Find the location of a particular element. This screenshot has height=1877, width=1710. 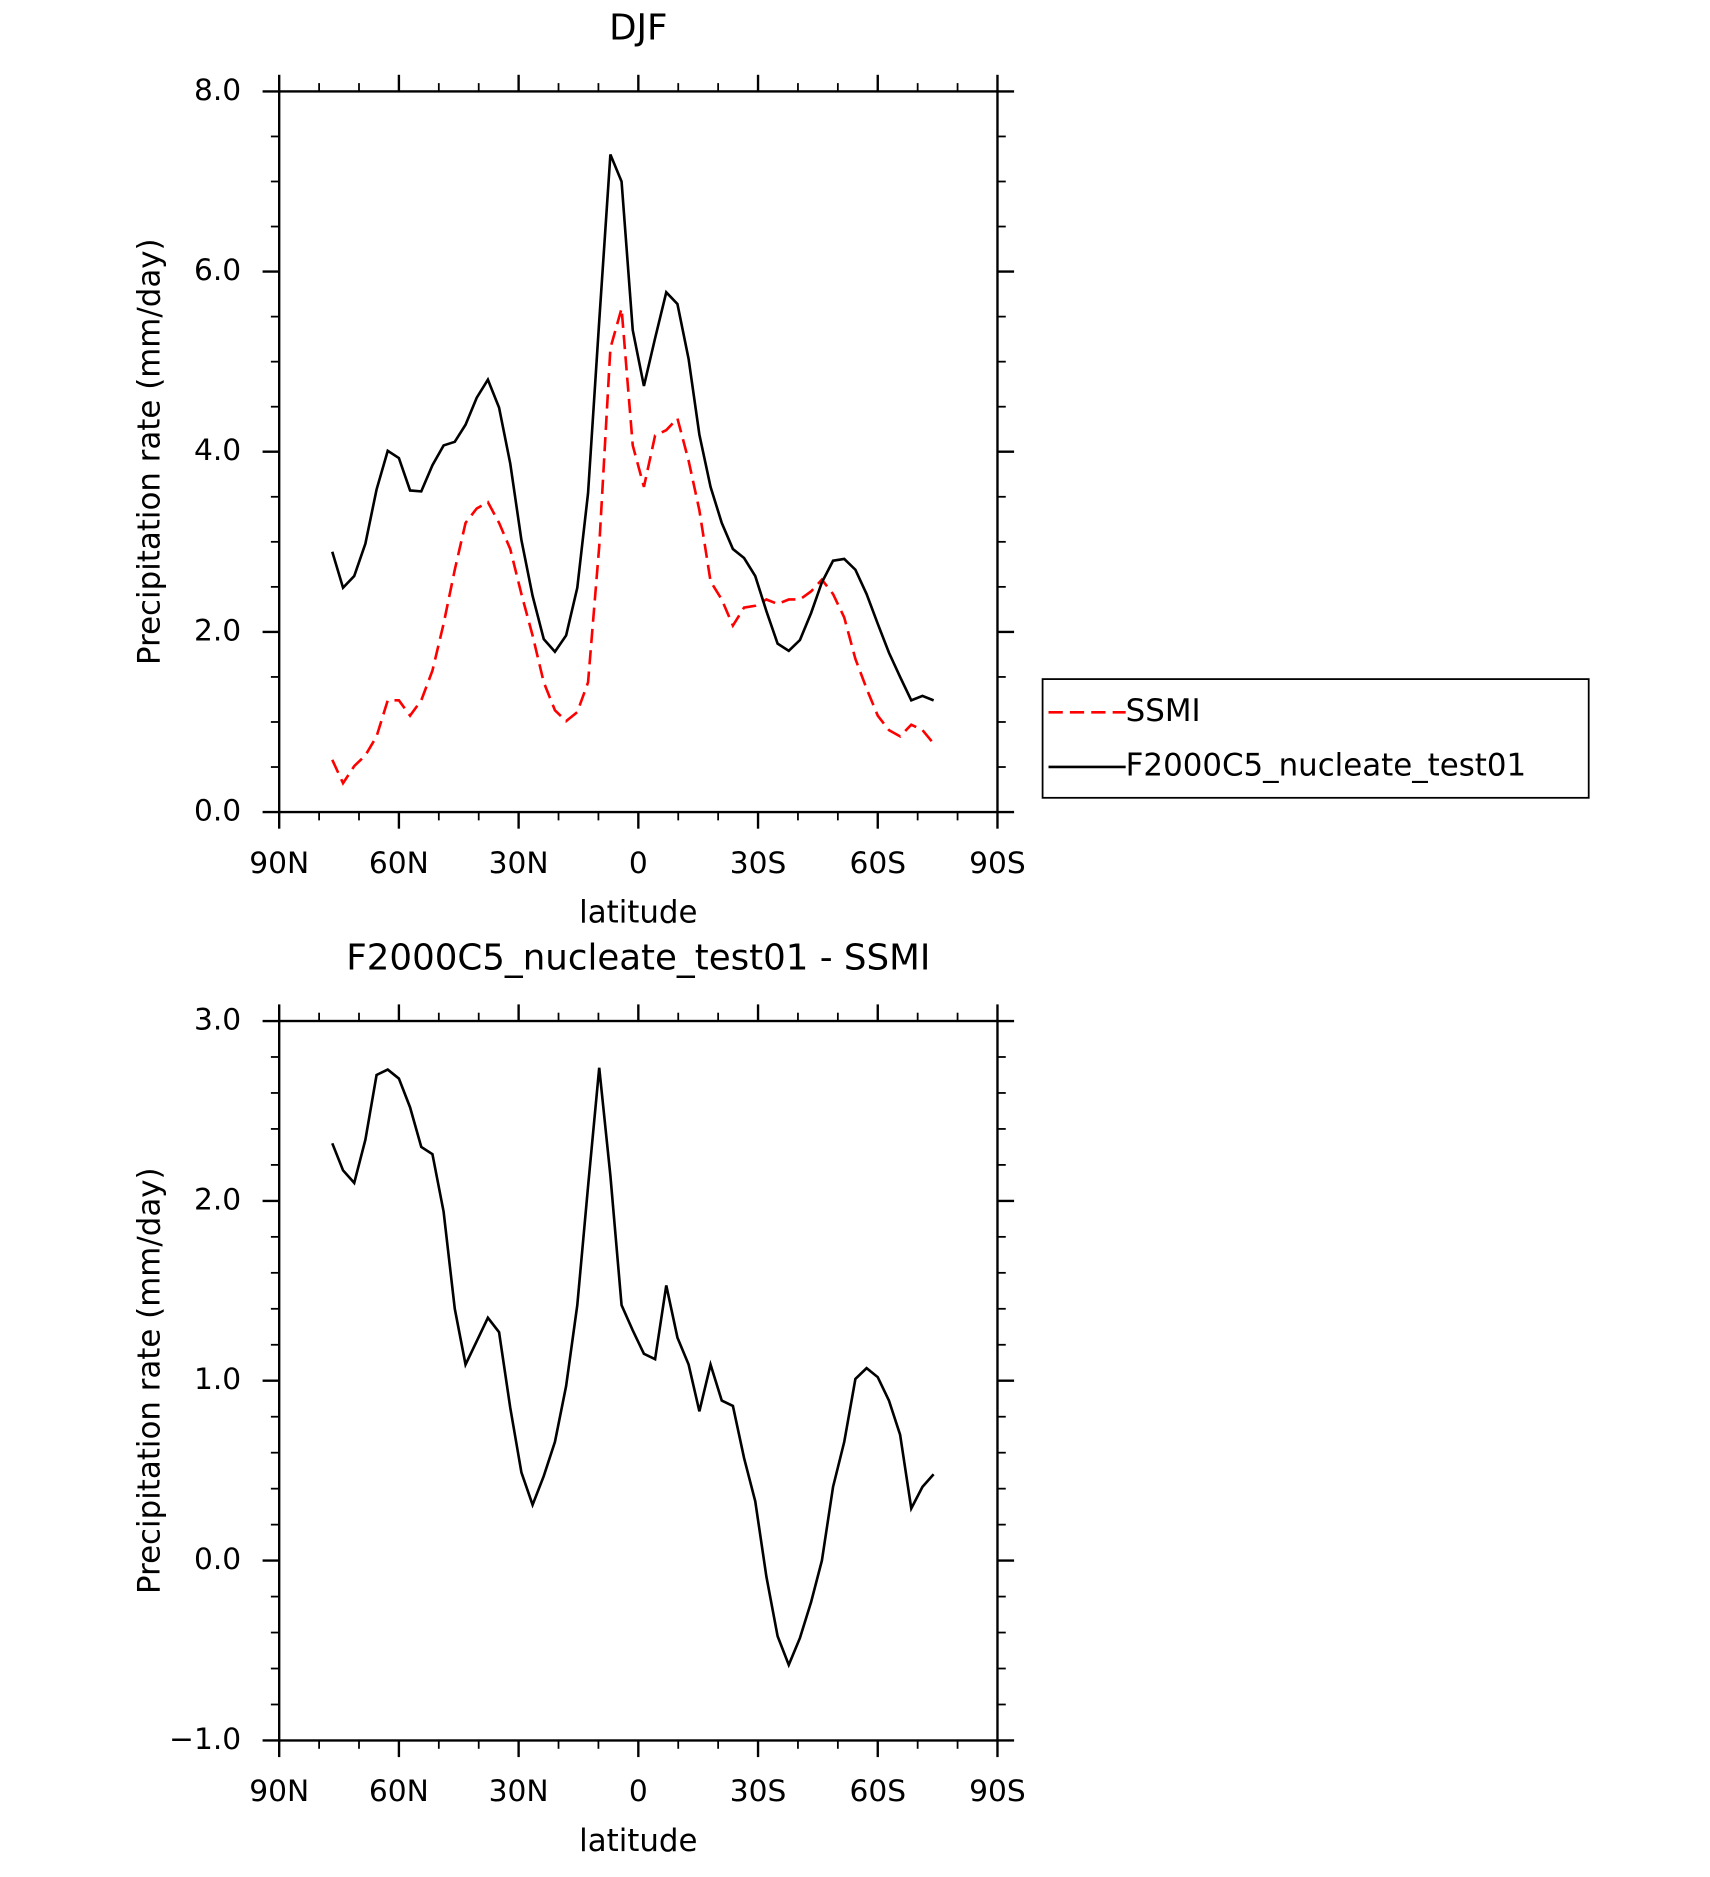

y-tick-label: 4.0 is located at coordinates (217, 449).